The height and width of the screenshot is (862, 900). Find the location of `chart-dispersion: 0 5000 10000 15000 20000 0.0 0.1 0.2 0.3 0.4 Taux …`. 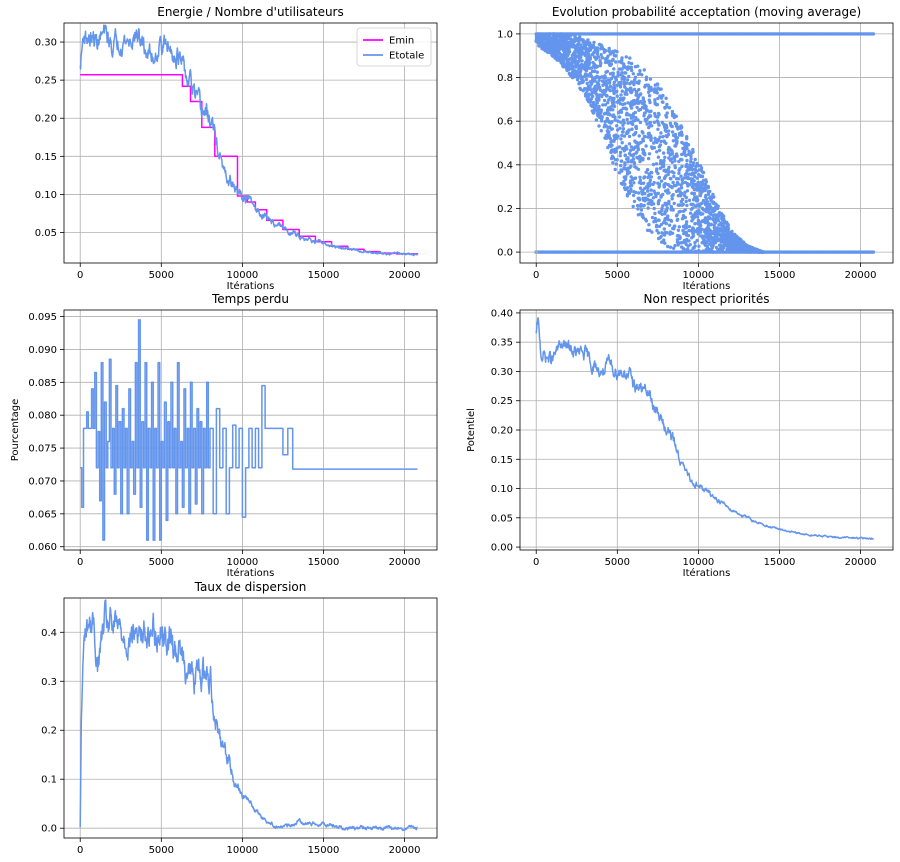

chart-dispersion: 0 5000 10000 15000 20000 0.0 0.1 0.2 0.3 0.4 Taux … is located at coordinates (239, 718).